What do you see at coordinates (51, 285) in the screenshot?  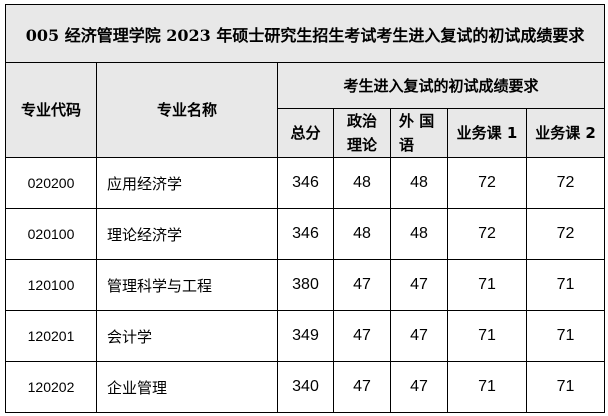 I see `cell-code: 120100` at bounding box center [51, 285].